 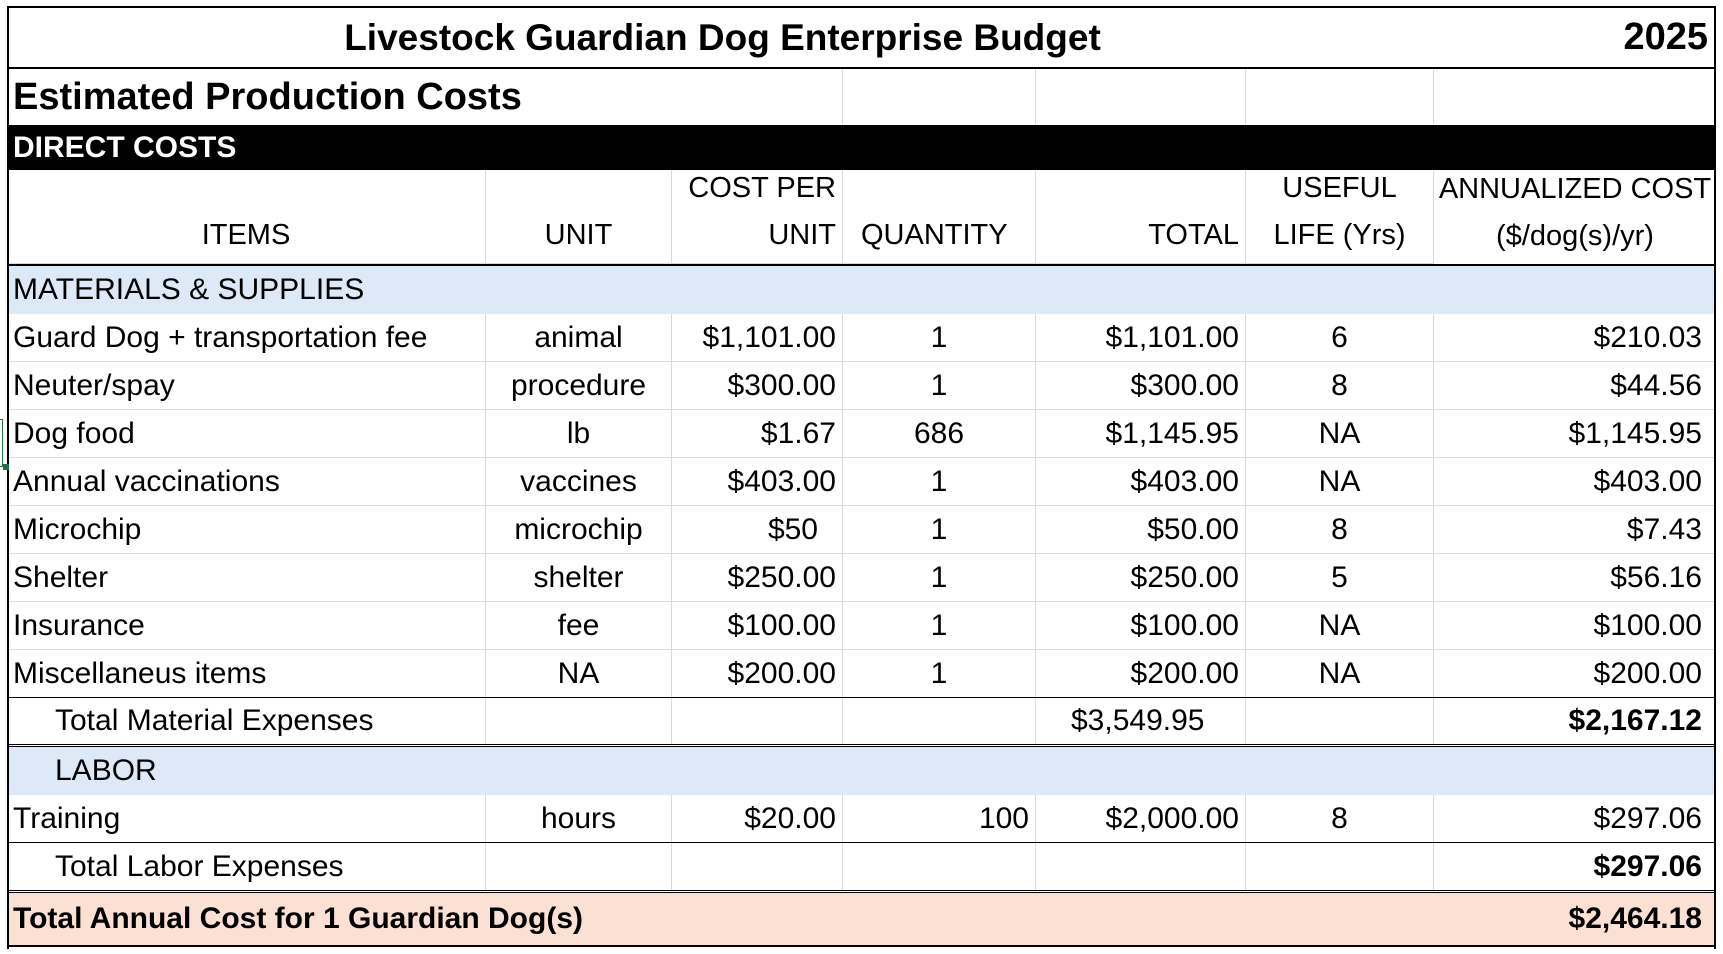 What do you see at coordinates (246, 235) in the screenshot?
I see `header-items-text: ITEMS` at bounding box center [246, 235].